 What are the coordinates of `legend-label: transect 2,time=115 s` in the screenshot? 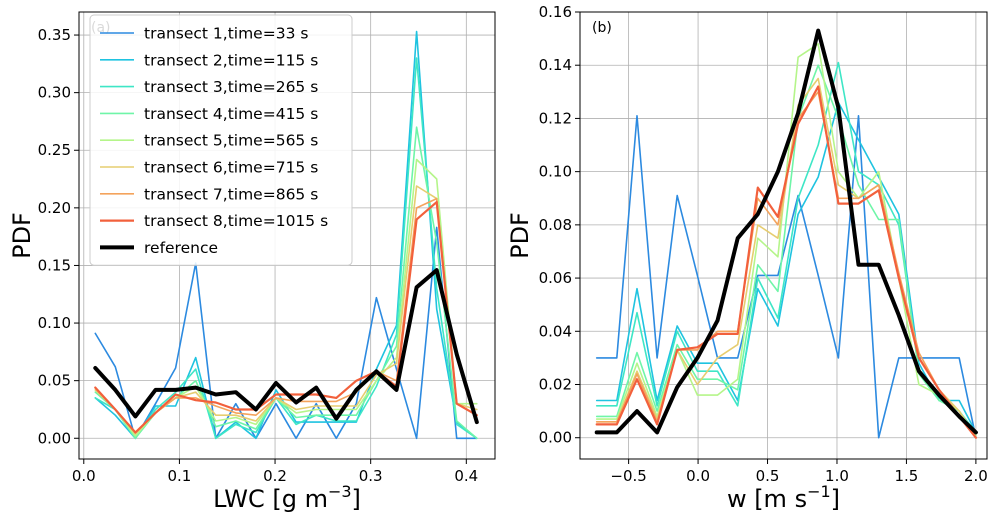 It's located at (231, 60).